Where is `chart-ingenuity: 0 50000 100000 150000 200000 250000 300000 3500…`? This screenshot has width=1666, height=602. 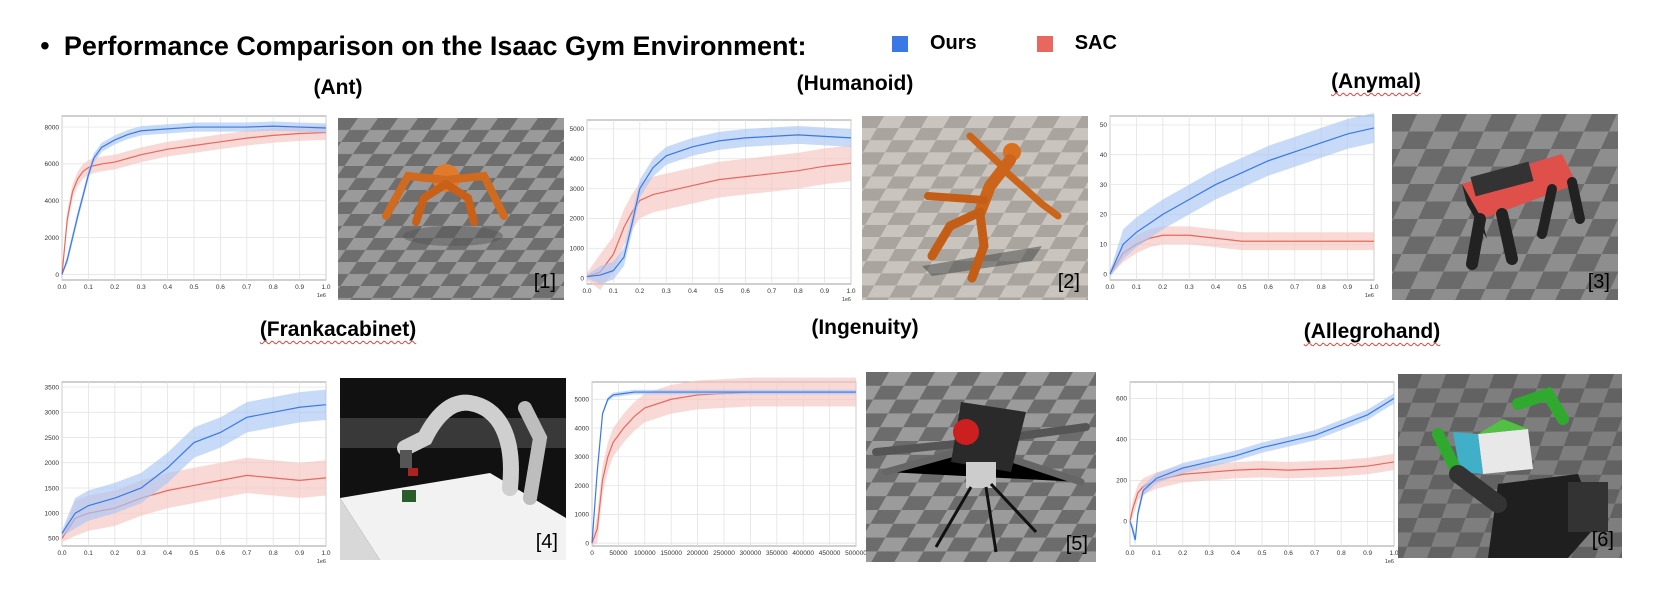
chart-ingenuity: 0 50000 100000 150000 200000 250000 300000 3500… is located at coordinates (721, 467).